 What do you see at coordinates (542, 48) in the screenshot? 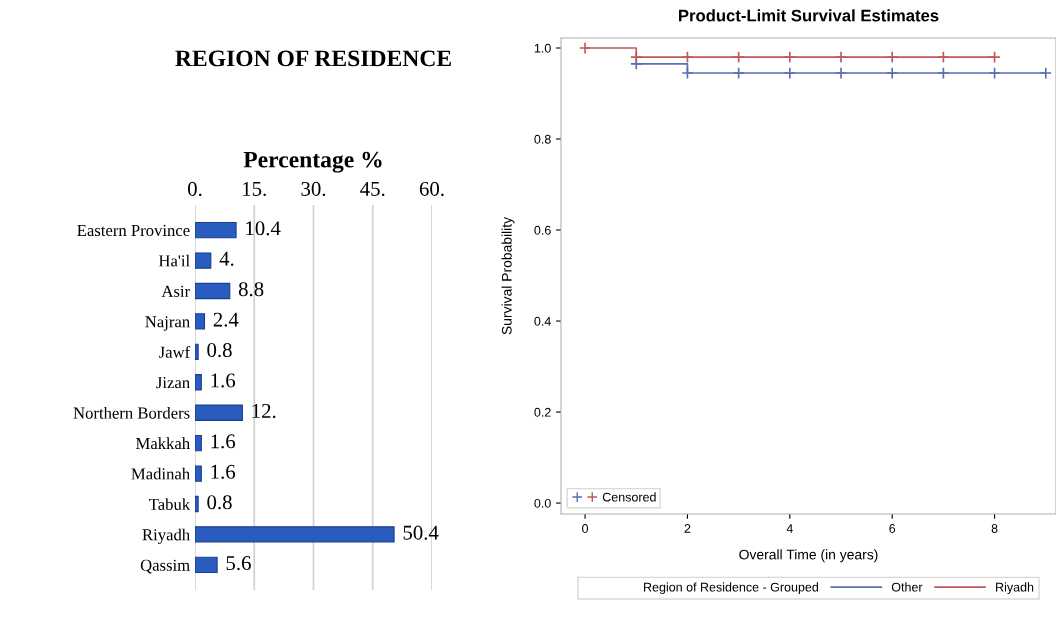
I see `y-tick-label: 1.0` at bounding box center [542, 48].